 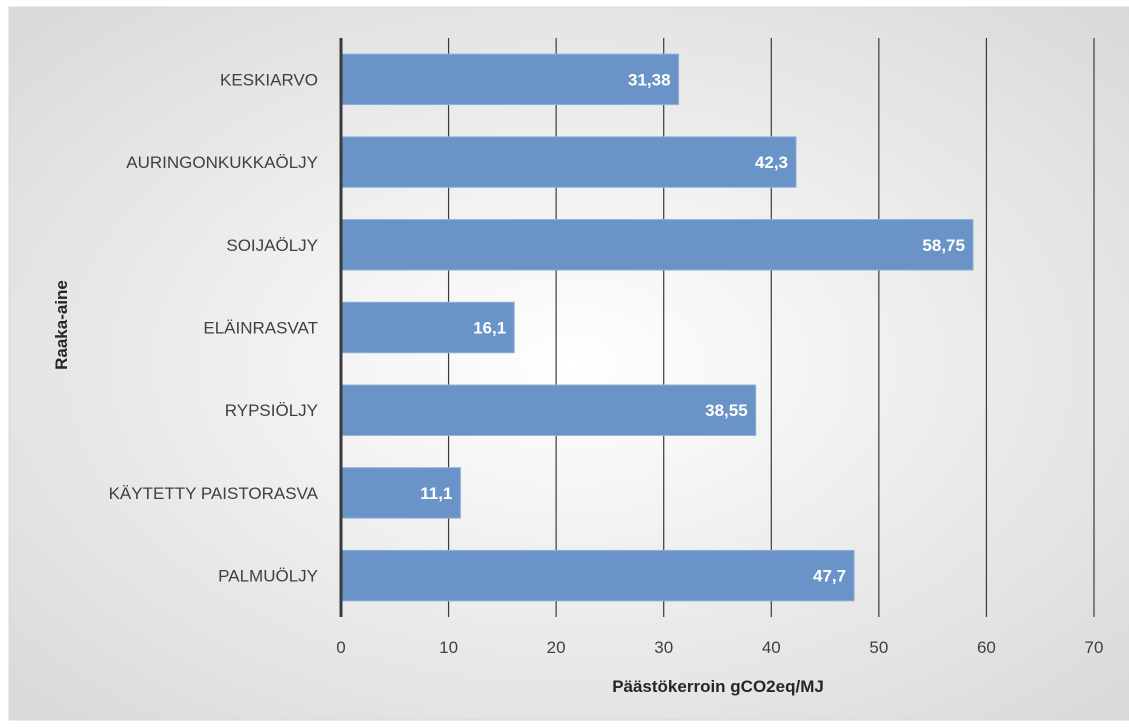 I want to click on x-tick-label: 0, so click(x=340, y=647).